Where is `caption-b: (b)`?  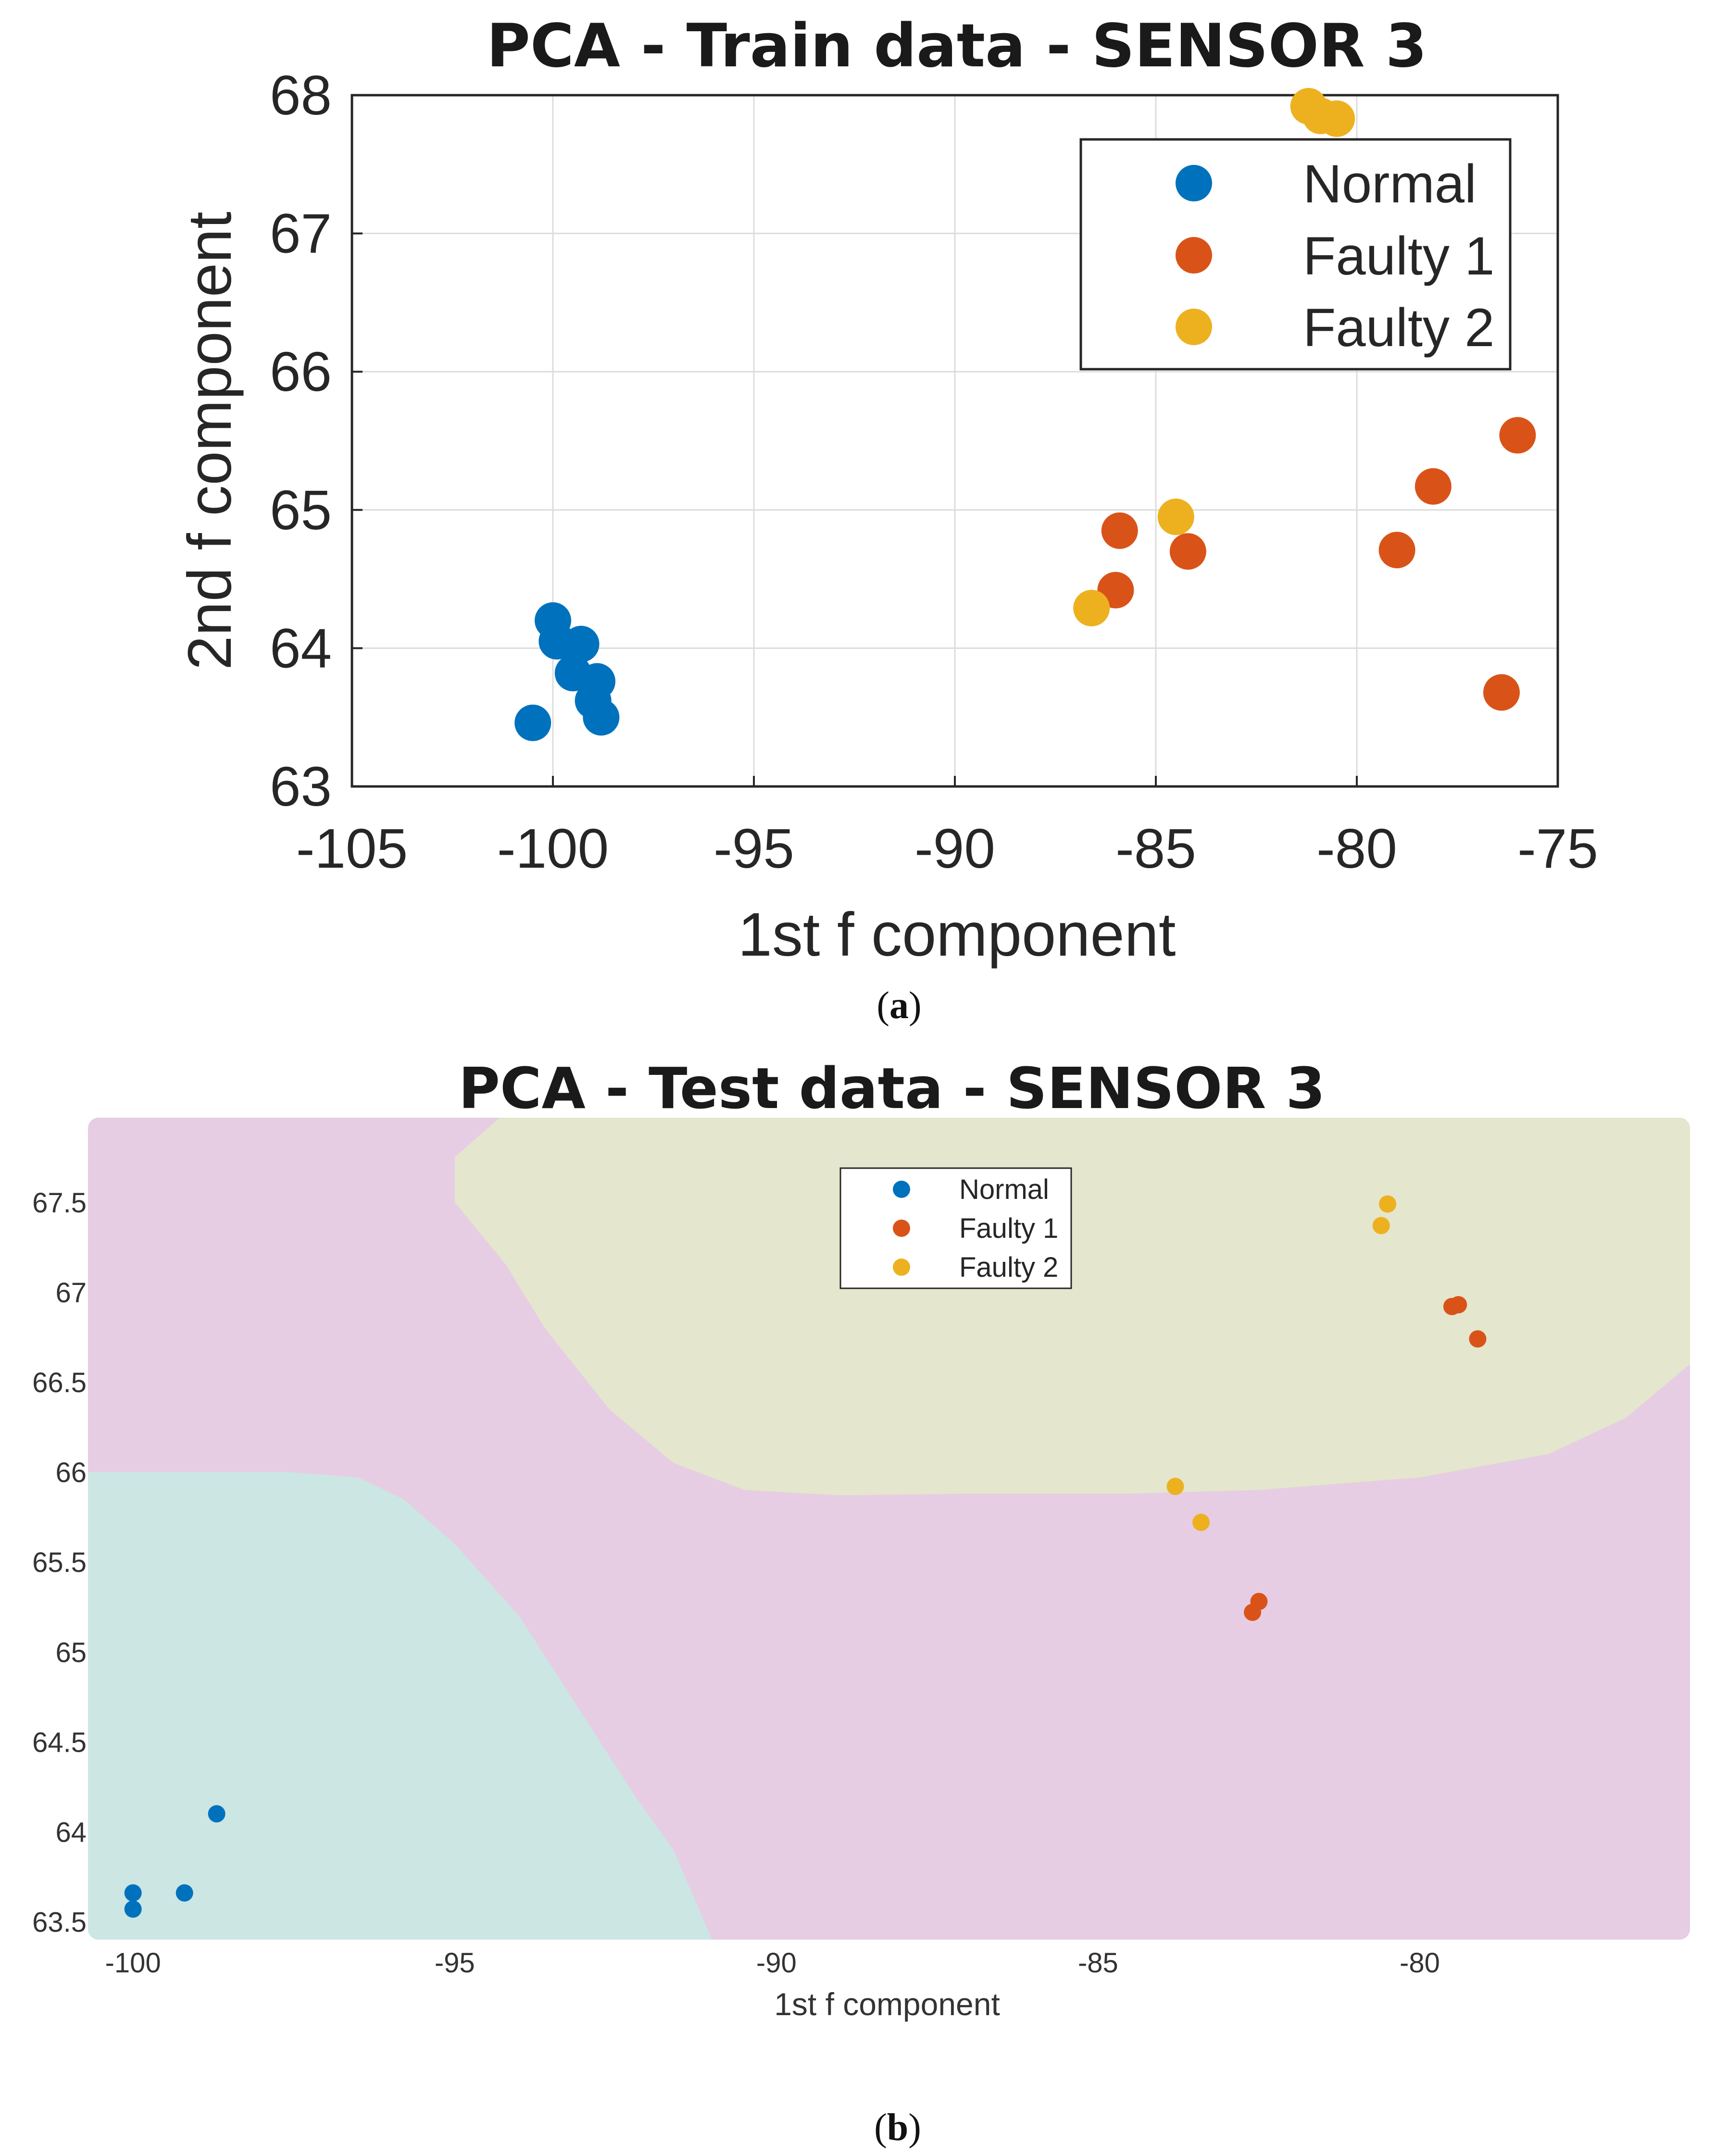 caption-b: (b) is located at coordinates (897, 2128).